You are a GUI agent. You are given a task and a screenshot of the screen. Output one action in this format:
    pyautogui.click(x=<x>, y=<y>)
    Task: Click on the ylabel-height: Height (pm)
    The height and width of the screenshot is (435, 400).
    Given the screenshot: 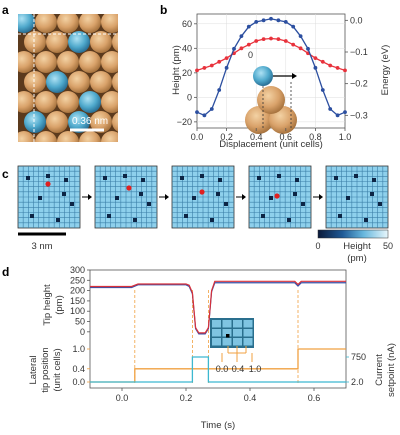 What is the action you would take?
    pyautogui.click(x=176, y=70)
    